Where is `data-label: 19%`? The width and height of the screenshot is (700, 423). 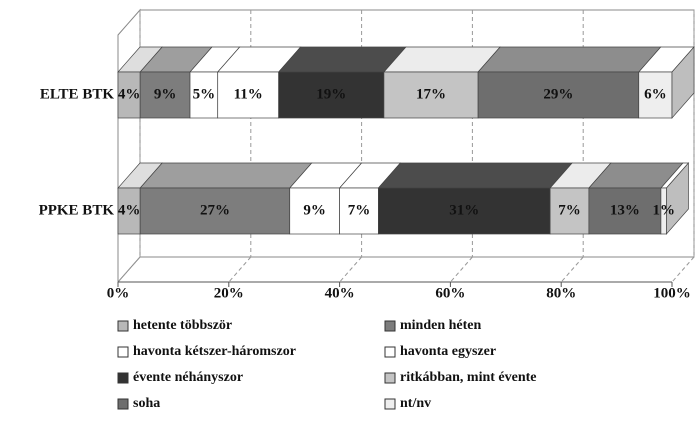 data-label: 19% is located at coordinates (331, 94).